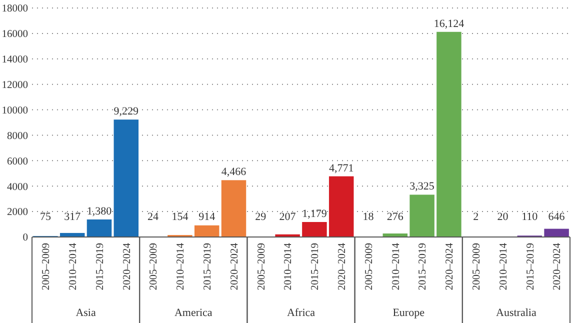 The image size is (572, 323). Describe the element at coordinates (422, 186) in the screenshot. I see `data-label: 3,325` at that location.